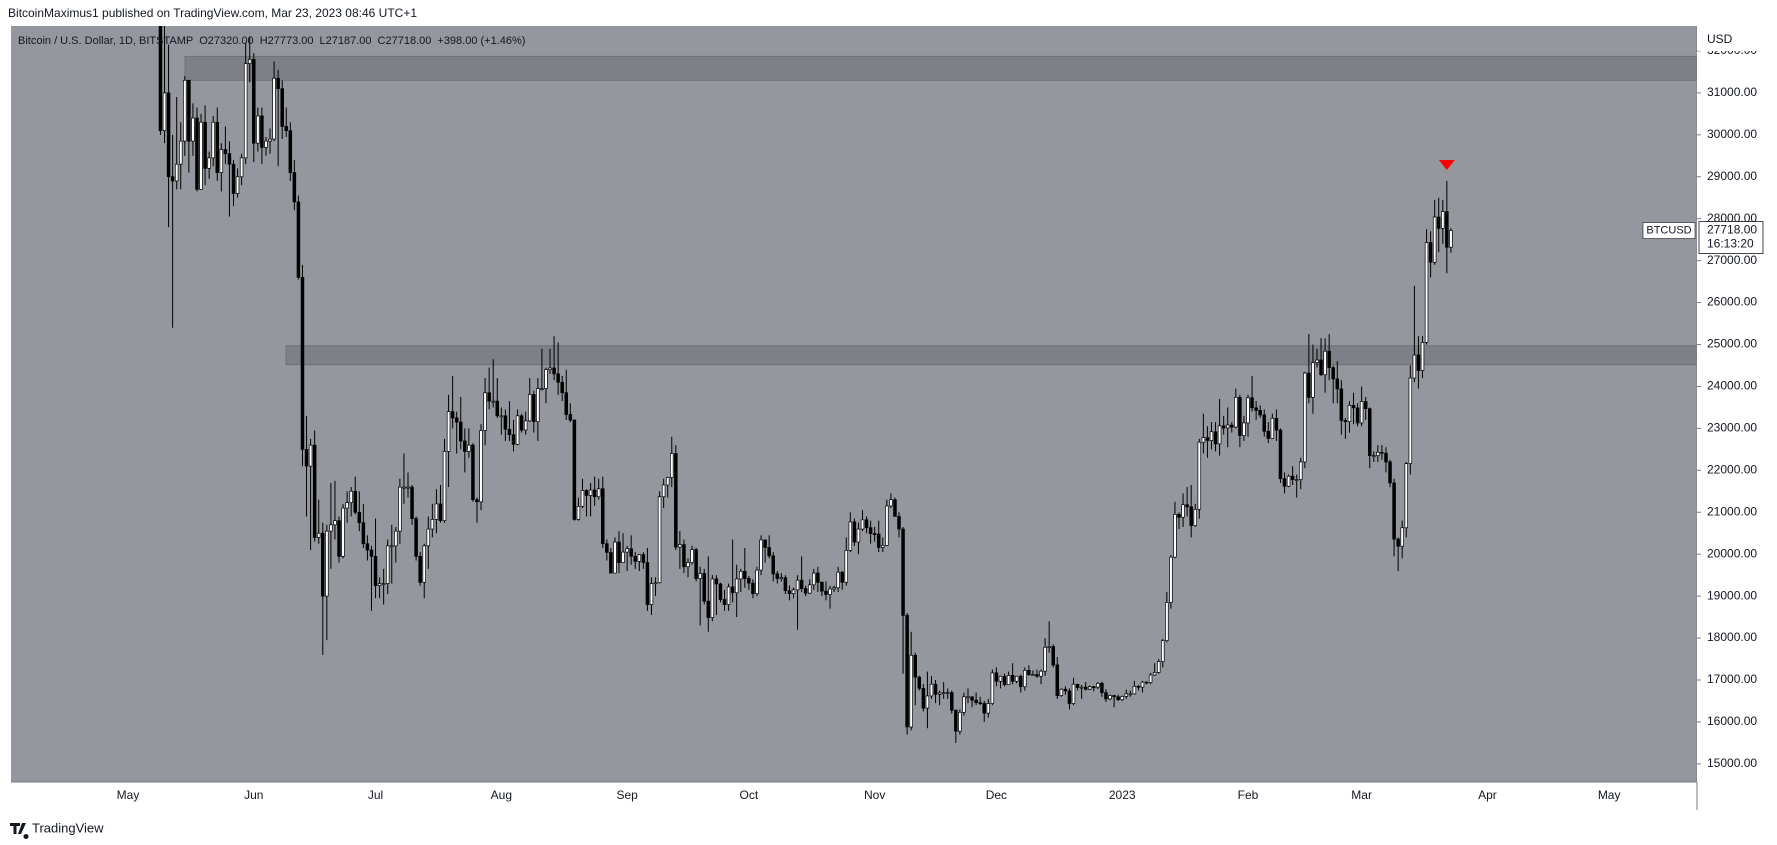 The image size is (1777, 845). I want to click on ohlc-key: H, so click(264, 41).